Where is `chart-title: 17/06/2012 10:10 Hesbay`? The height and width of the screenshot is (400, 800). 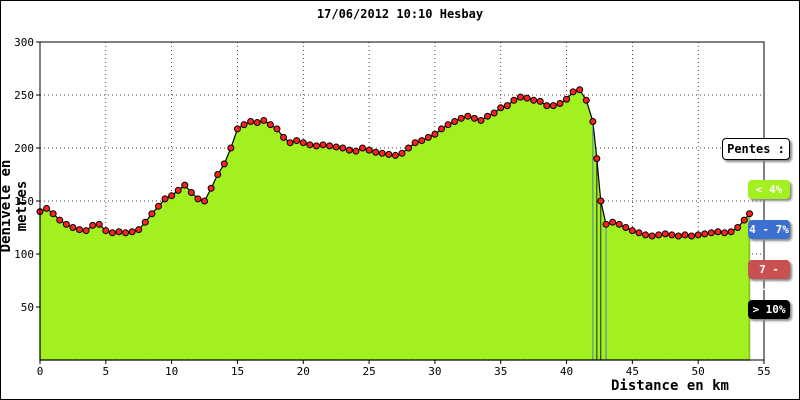 chart-title: 17/06/2012 10:10 Hesbay is located at coordinates (400, 14).